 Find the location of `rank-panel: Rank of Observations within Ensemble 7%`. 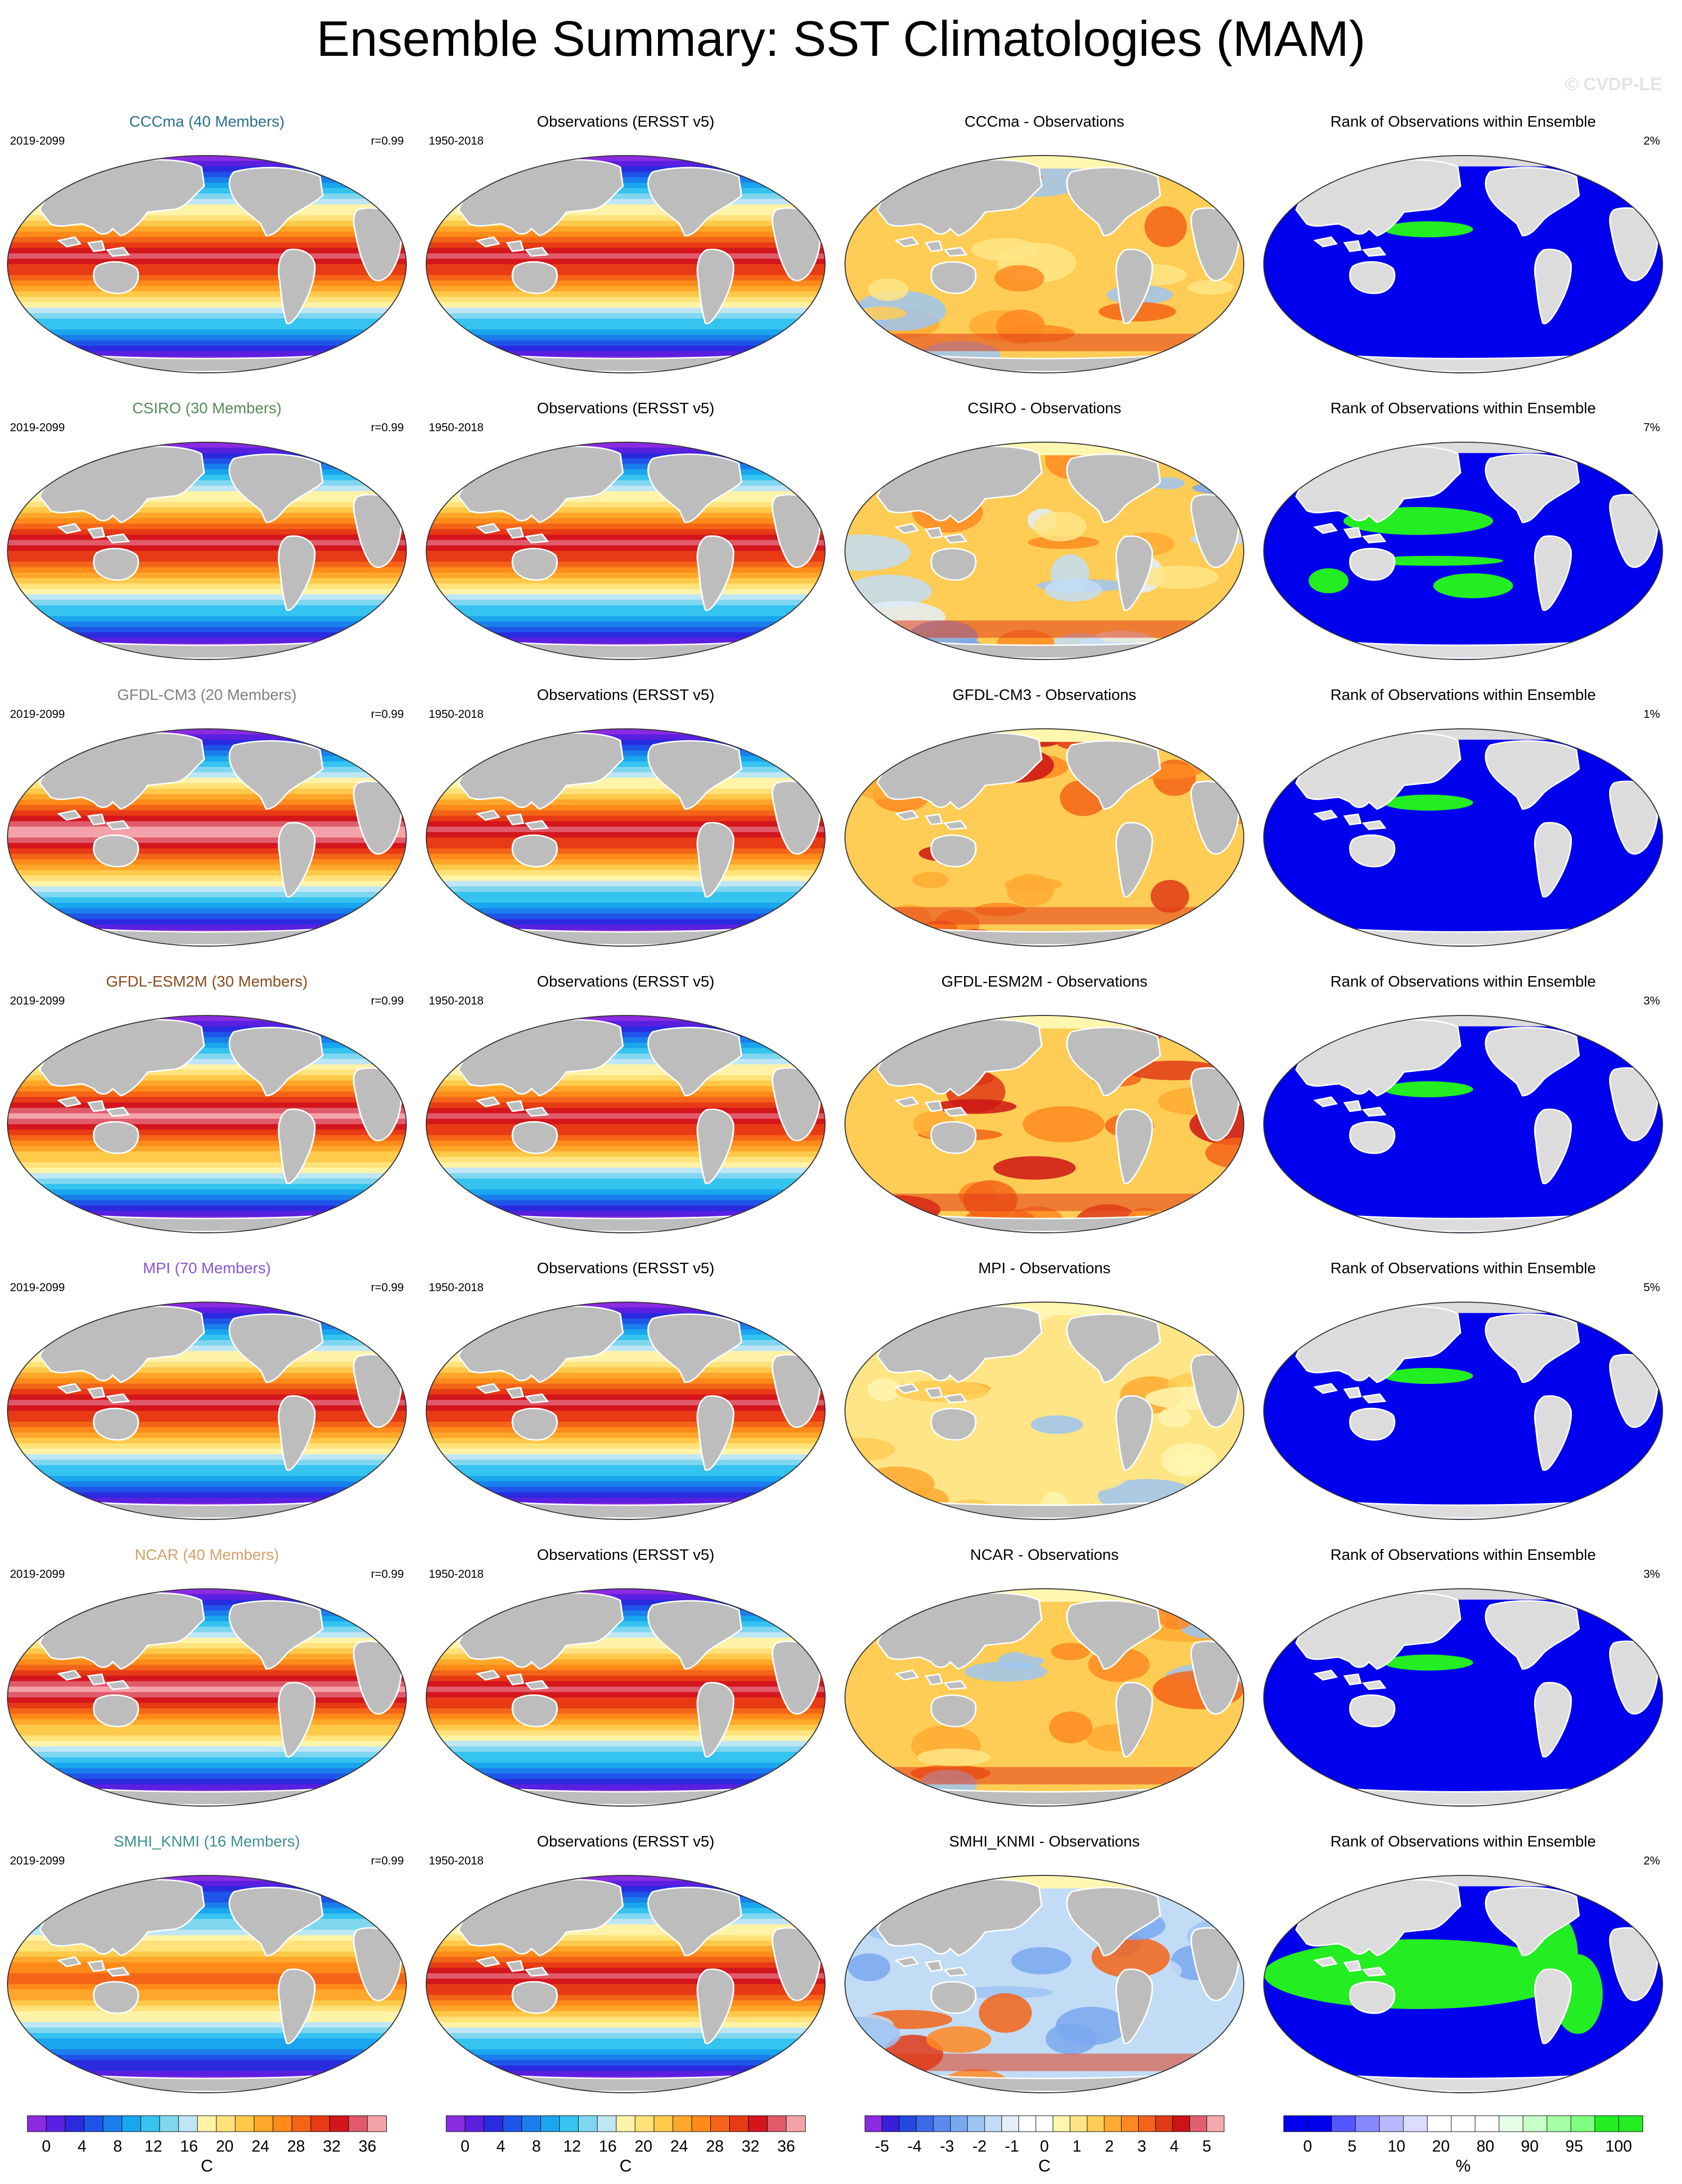

rank-panel: Rank of Observations within Ensemble 7% is located at coordinates (1463, 522).